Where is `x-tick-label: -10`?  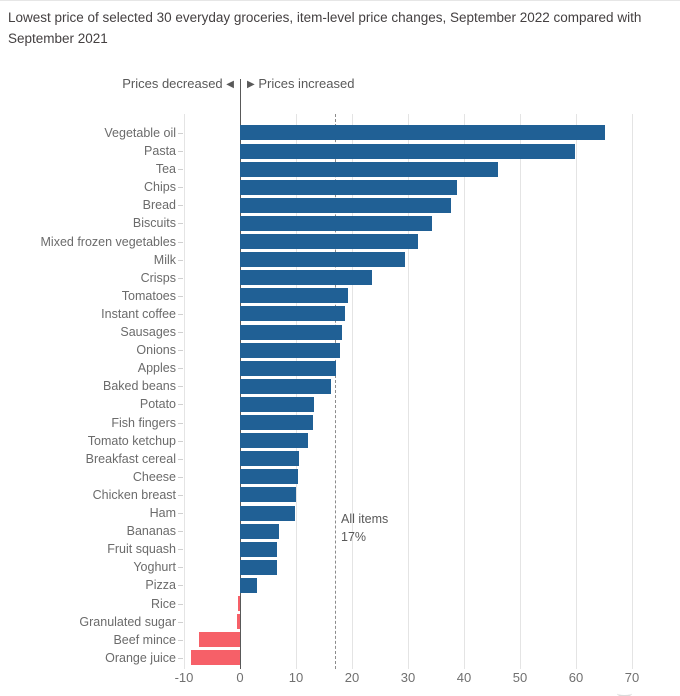
x-tick-label: -10 is located at coordinates (184, 677).